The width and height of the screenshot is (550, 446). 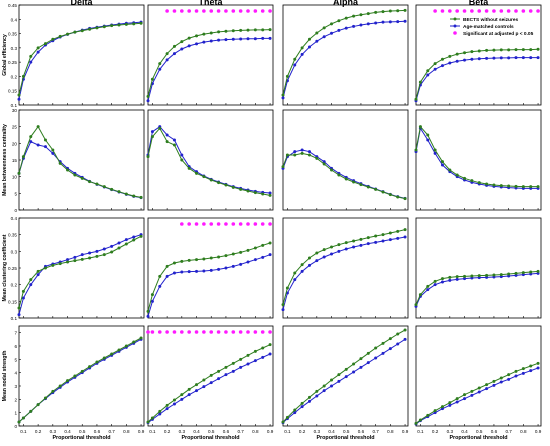 I want to click on x-tick-label: 0.7, so click(x=508, y=431).